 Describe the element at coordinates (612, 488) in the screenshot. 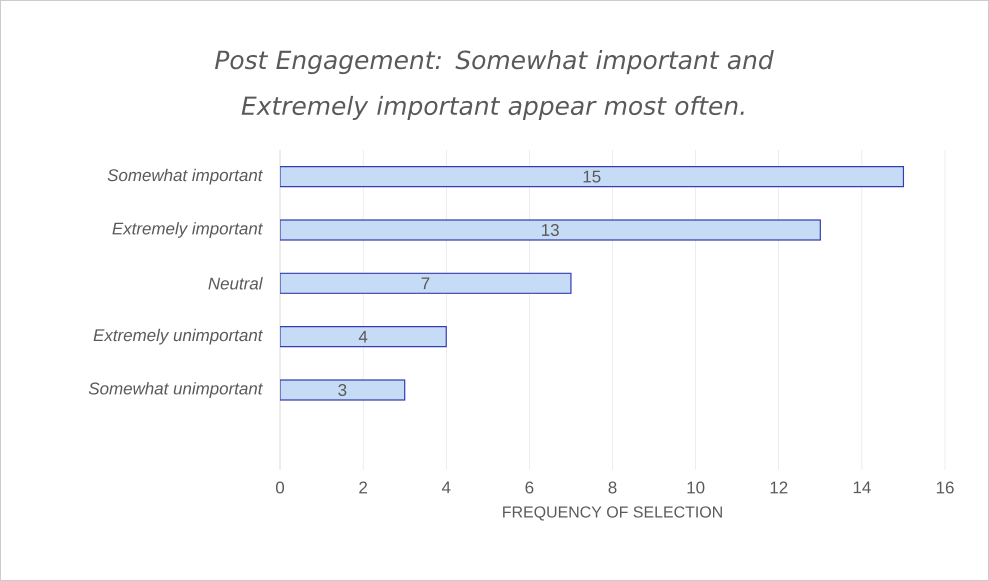

I see `x-tick-label: 8` at that location.